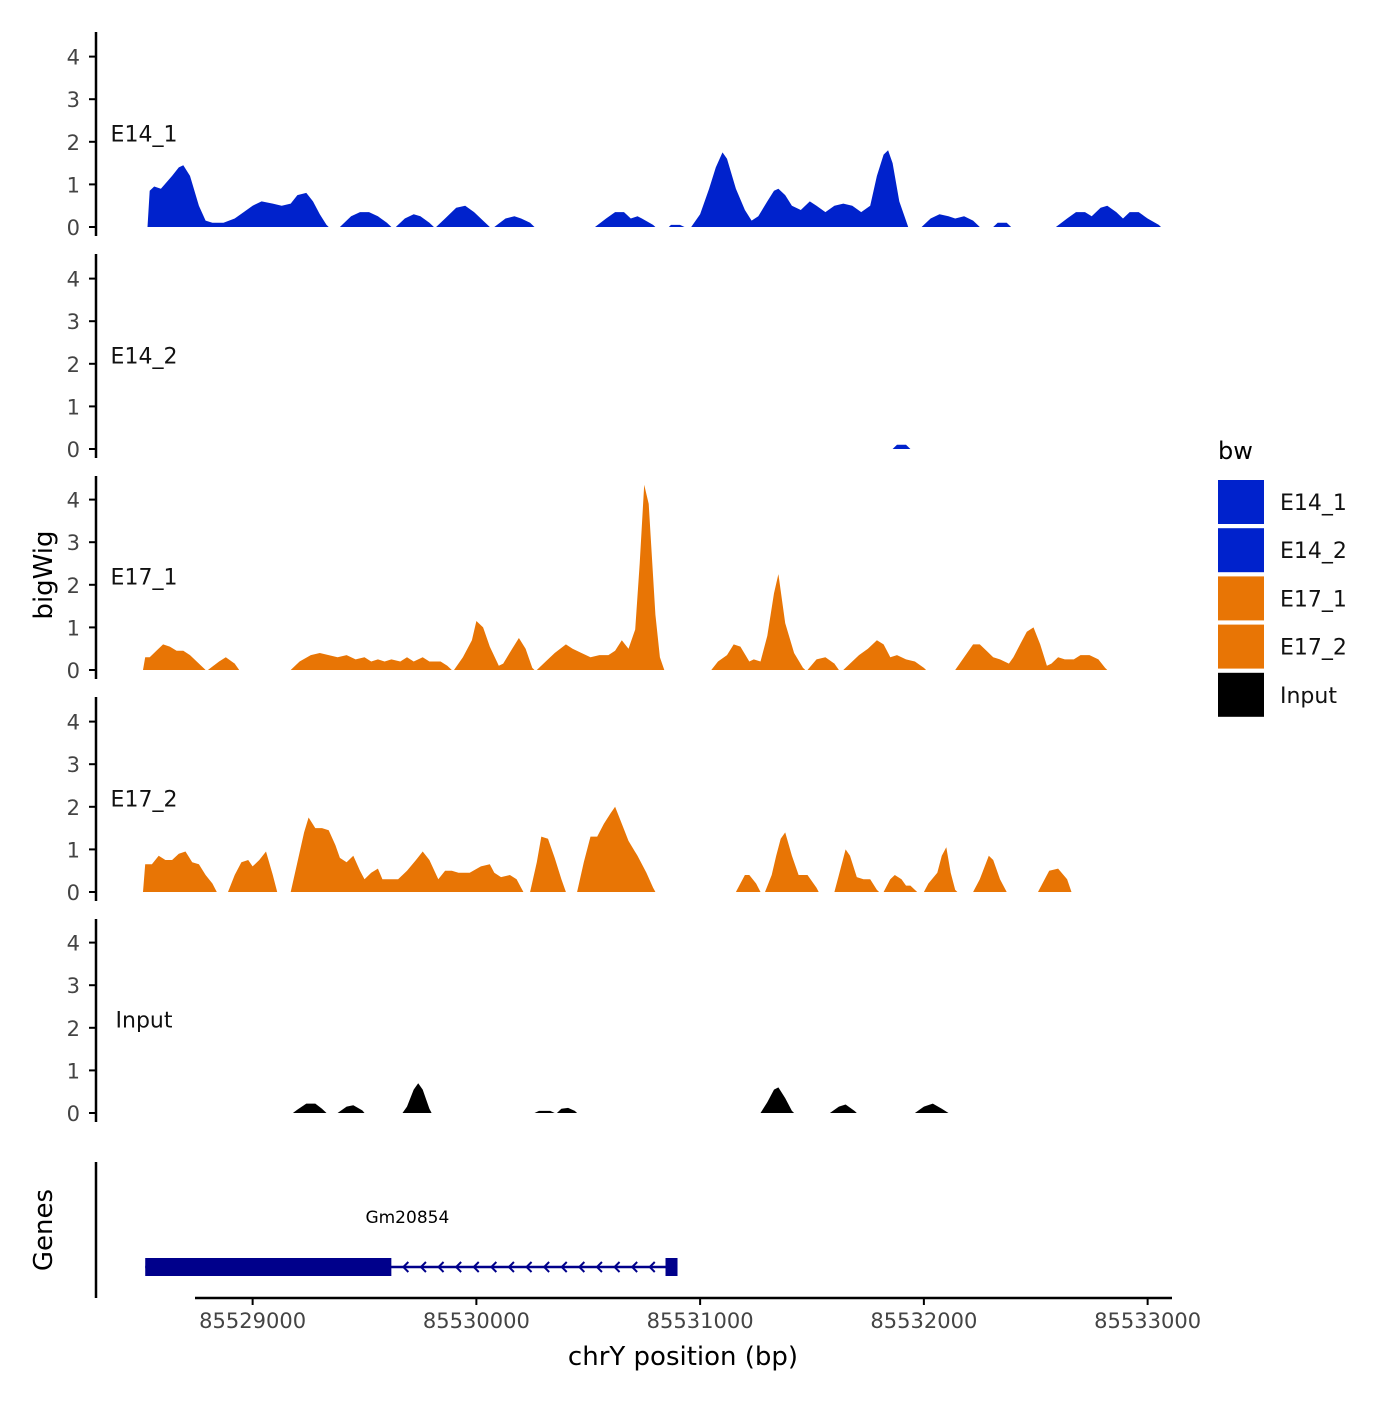 The width and height of the screenshot is (1400, 1404). I want to click on y-tick-label-E14_2-4: 4, so click(73, 280).